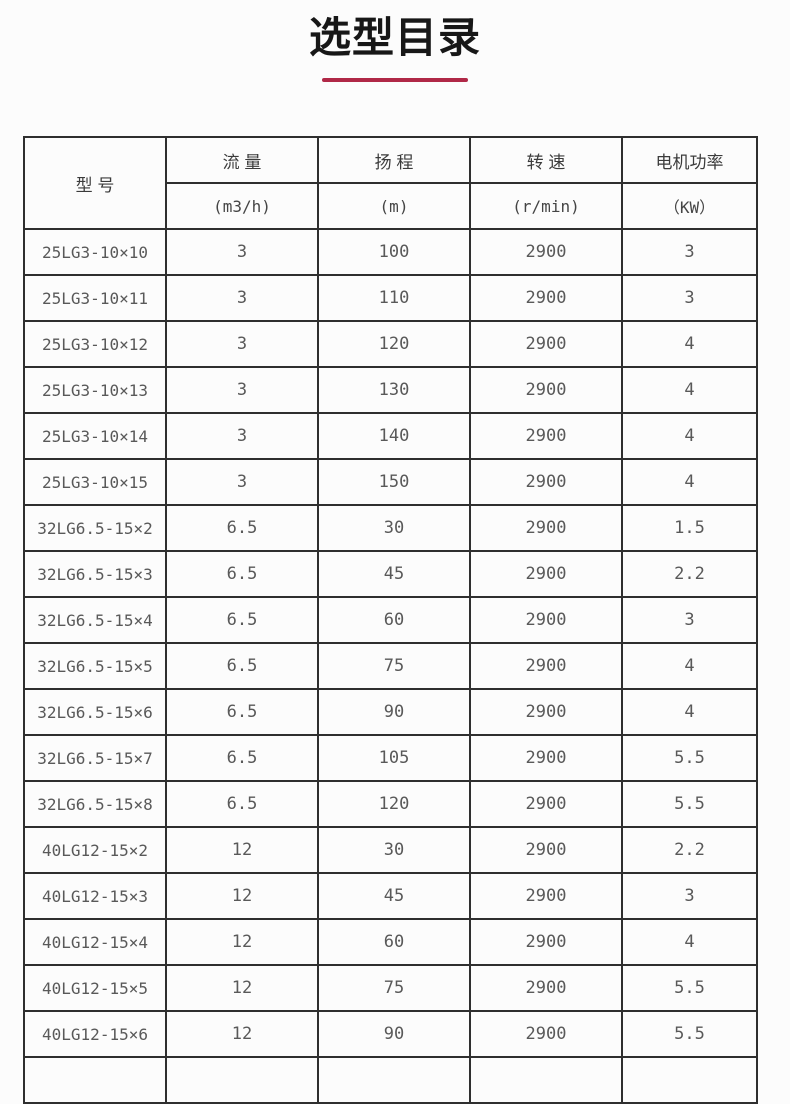 The width and height of the screenshot is (790, 1104). What do you see at coordinates (689, 1080) in the screenshot?
I see `cell-power` at bounding box center [689, 1080].